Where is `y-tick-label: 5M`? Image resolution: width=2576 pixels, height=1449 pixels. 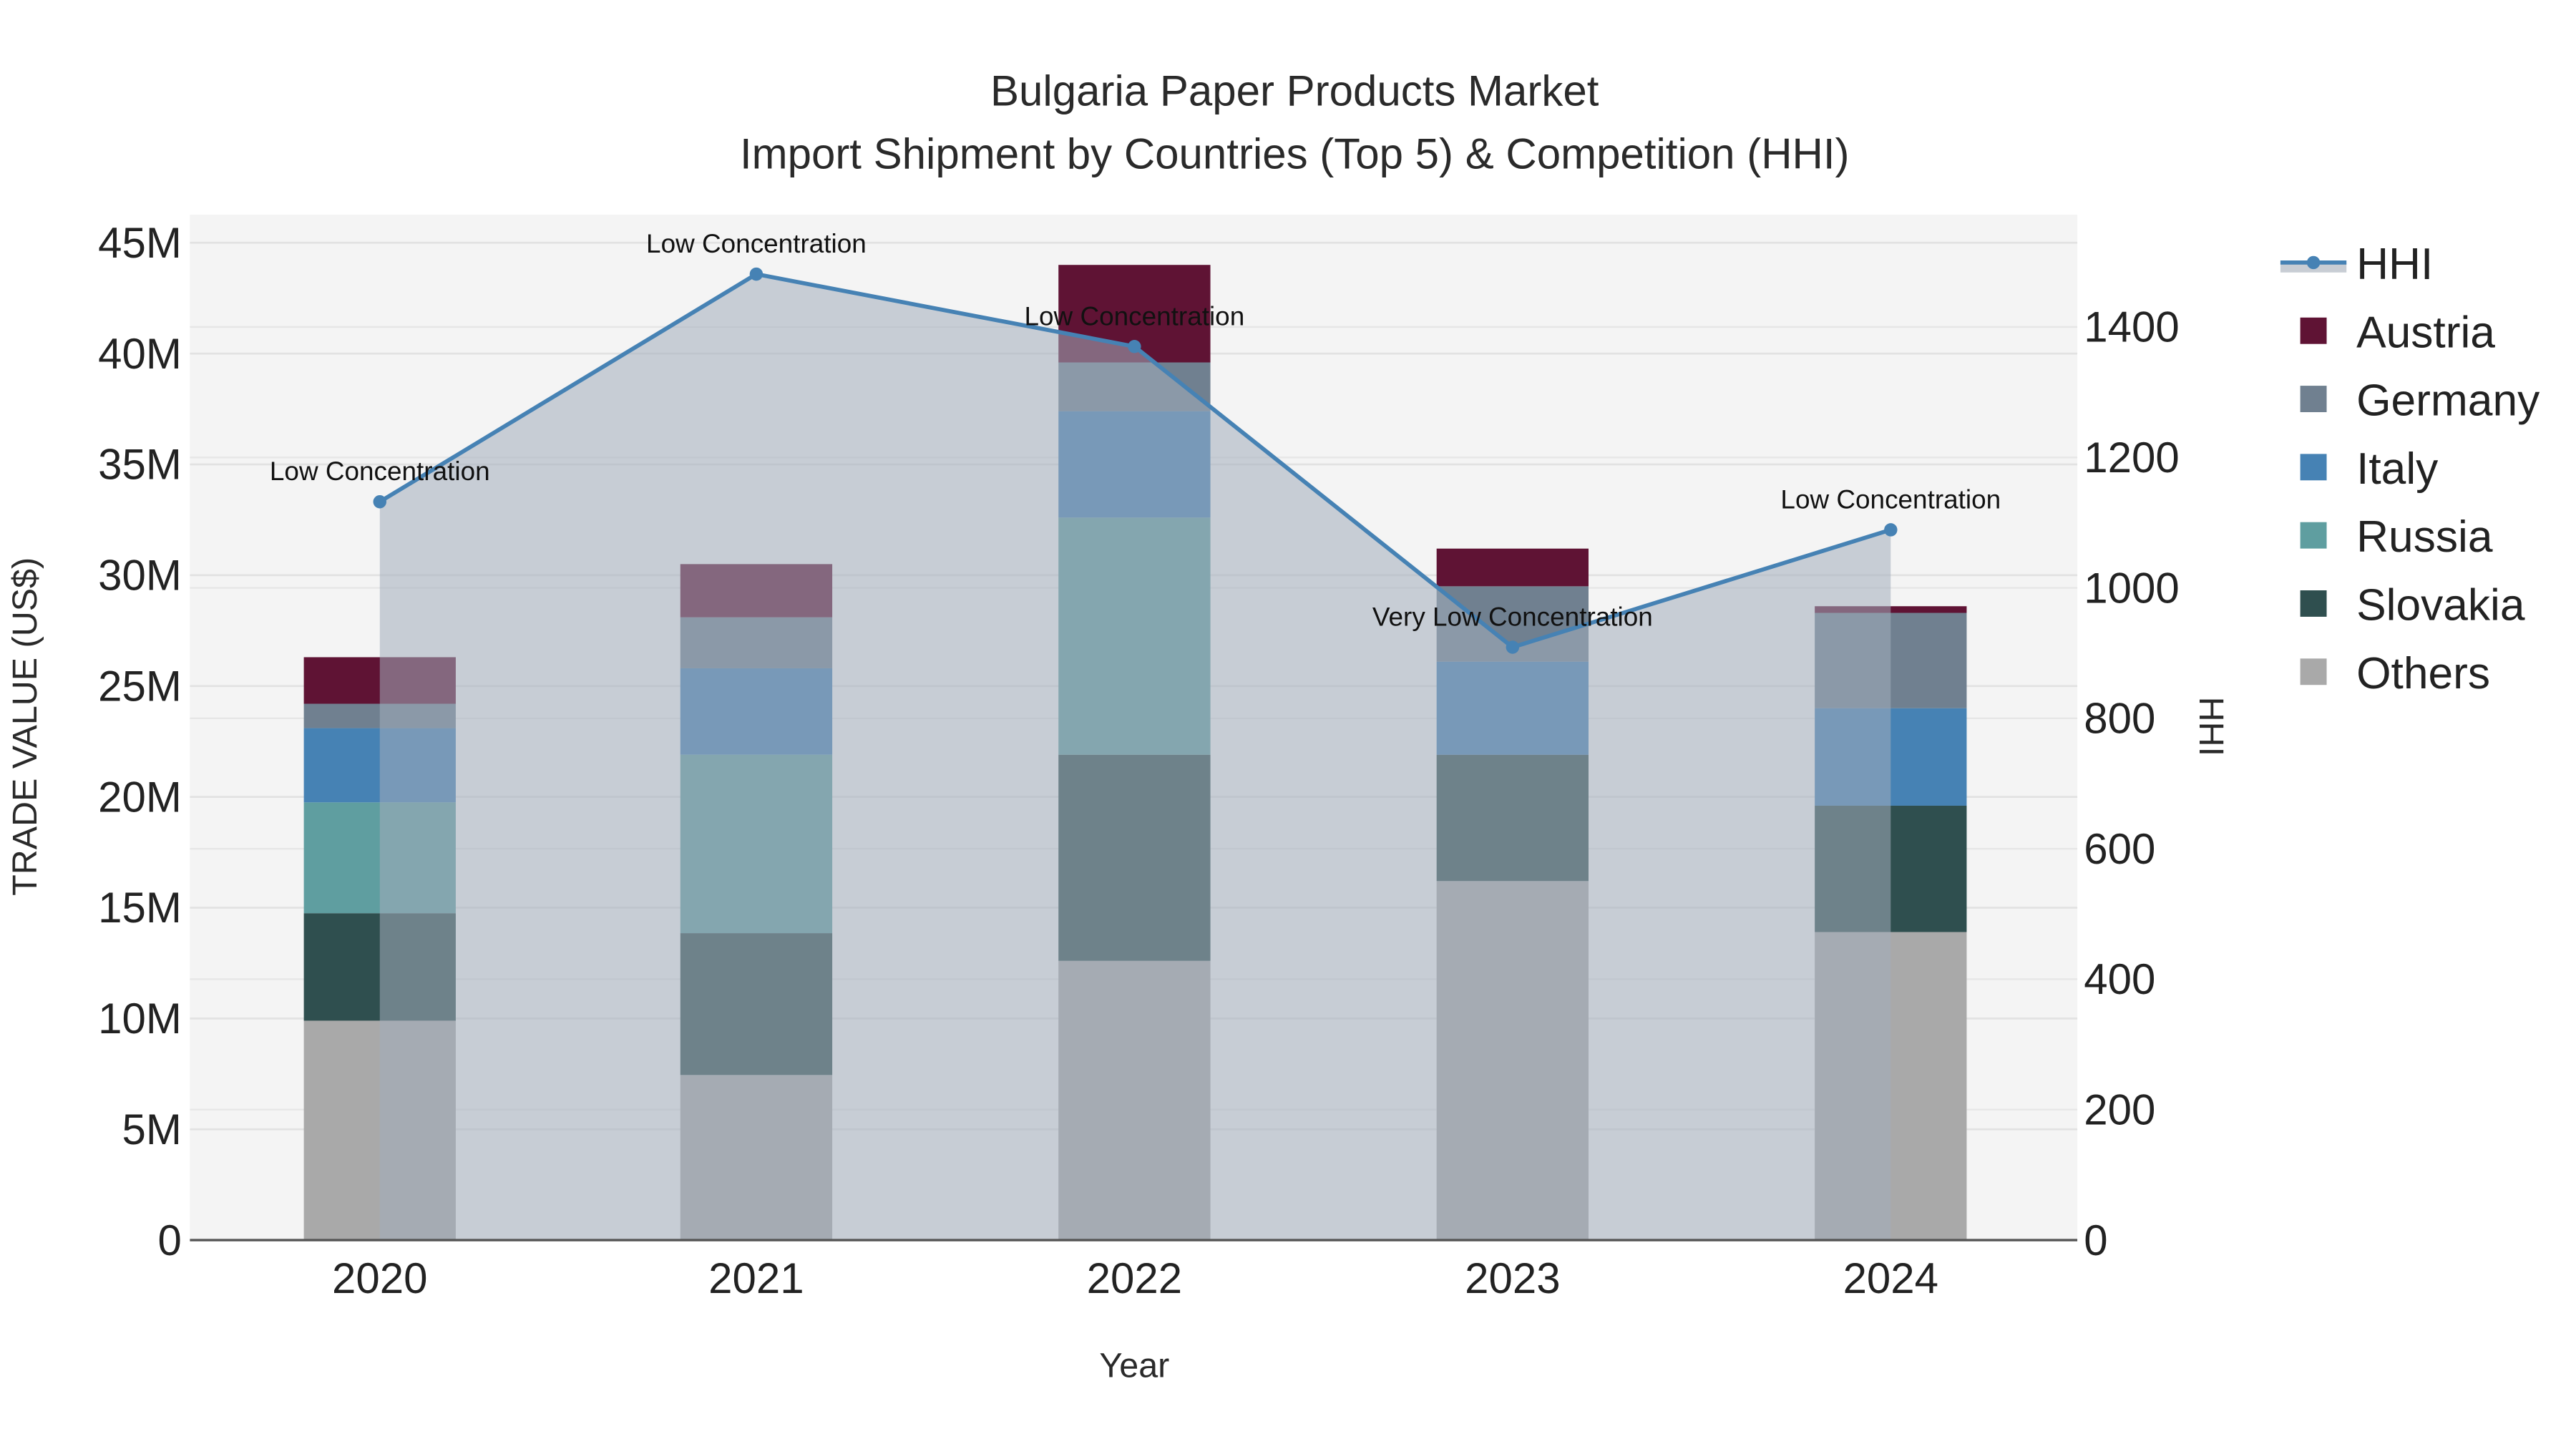 y-tick-label: 5M is located at coordinates (151, 1129).